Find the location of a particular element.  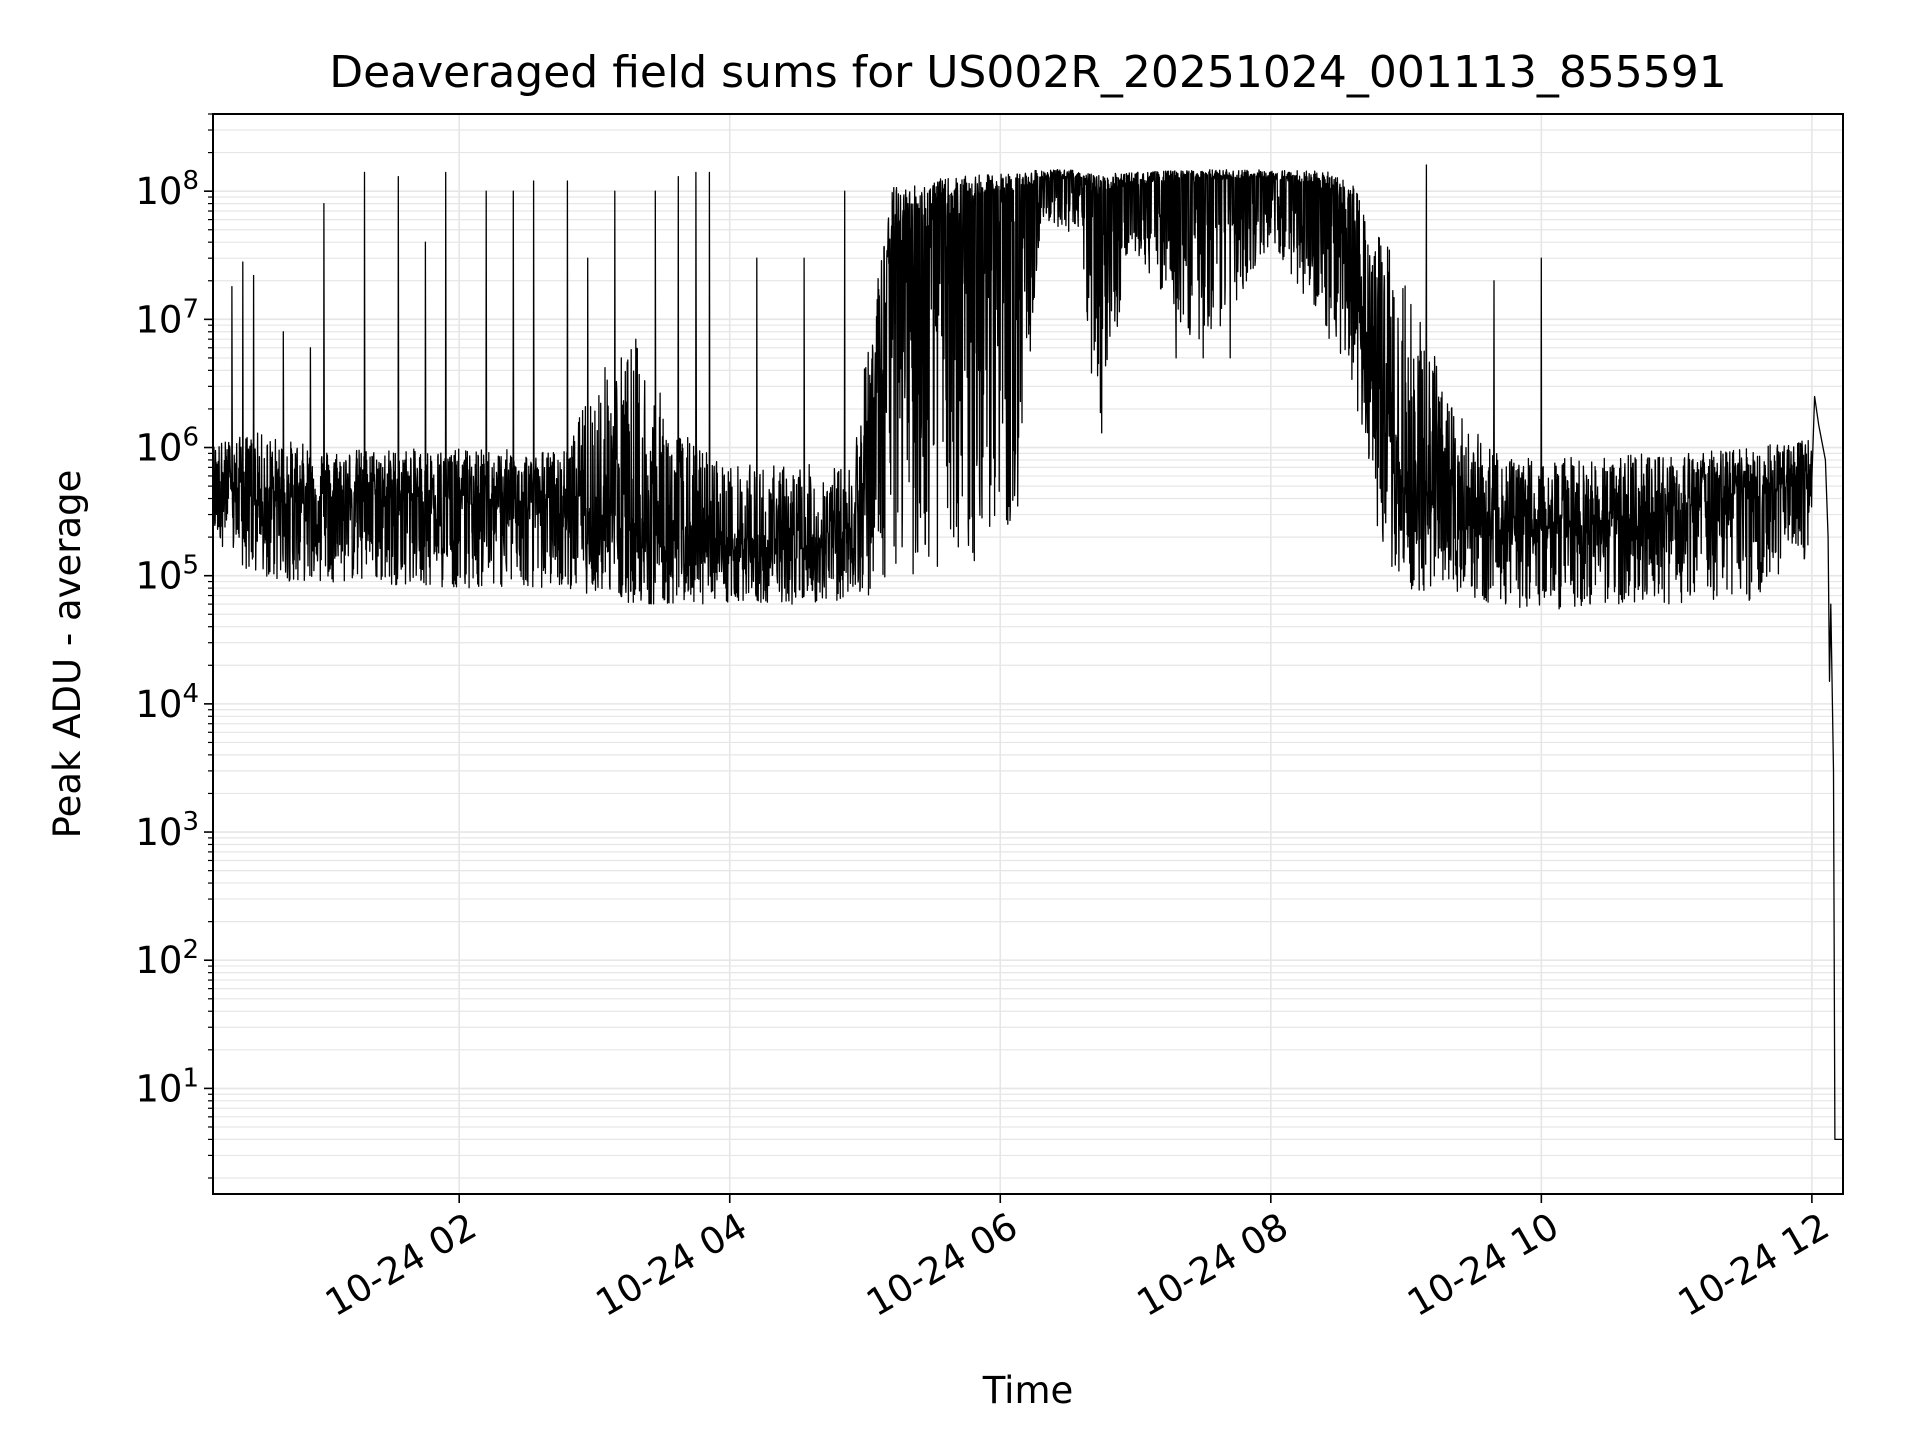

y-tick-exponent: 5 is located at coordinates (190, 566).